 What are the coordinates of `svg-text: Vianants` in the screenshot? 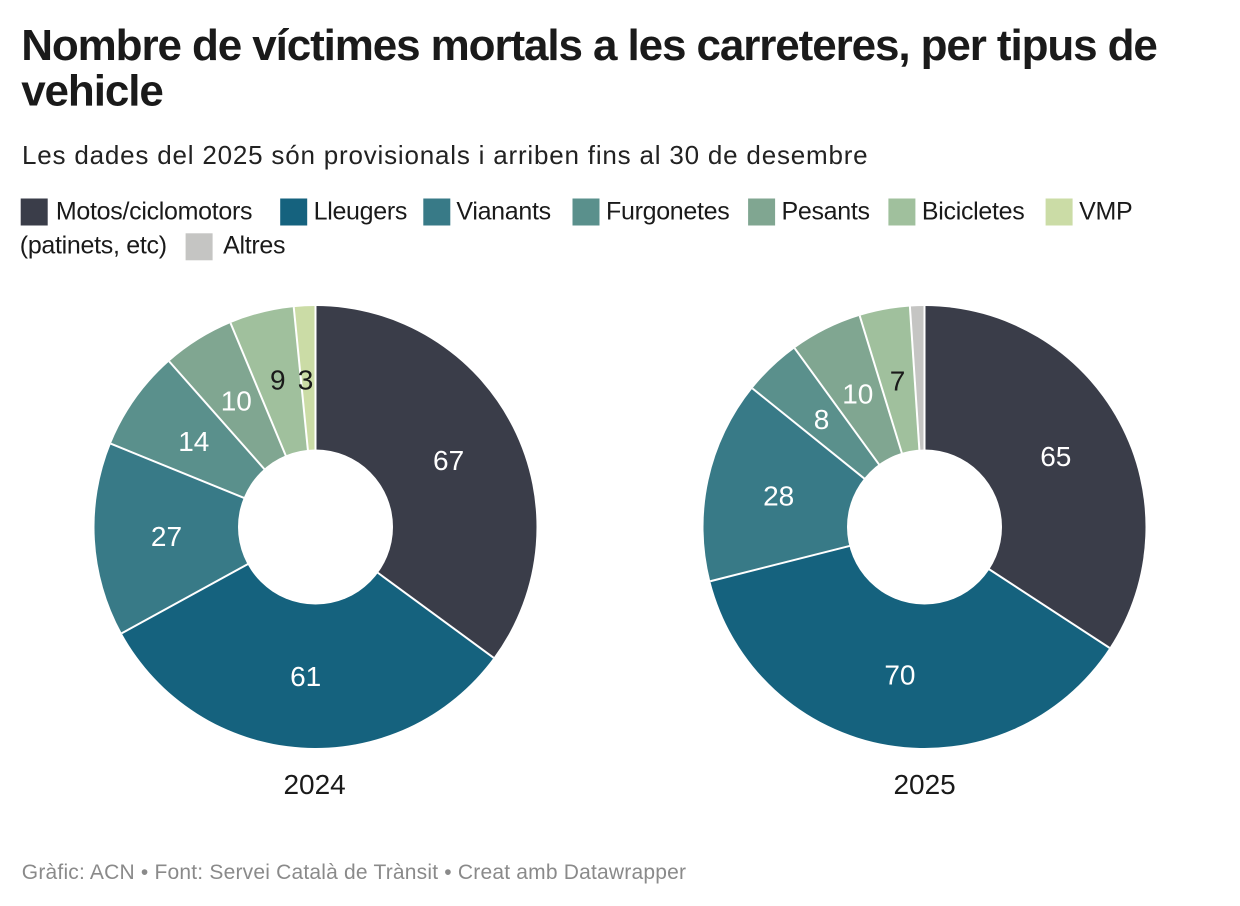 It's located at (503, 212).